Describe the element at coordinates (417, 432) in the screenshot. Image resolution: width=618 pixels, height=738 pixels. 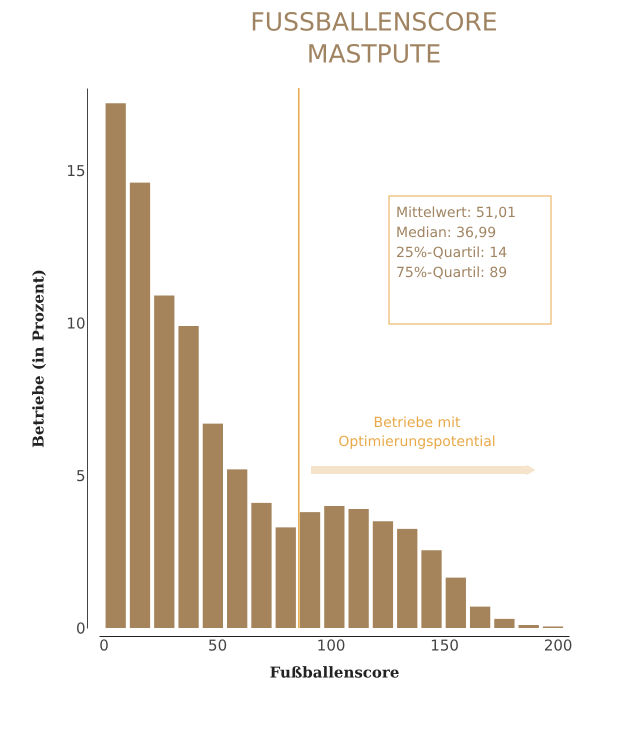
I see `annotation: Betriebe mit Optimierungspotential` at that location.